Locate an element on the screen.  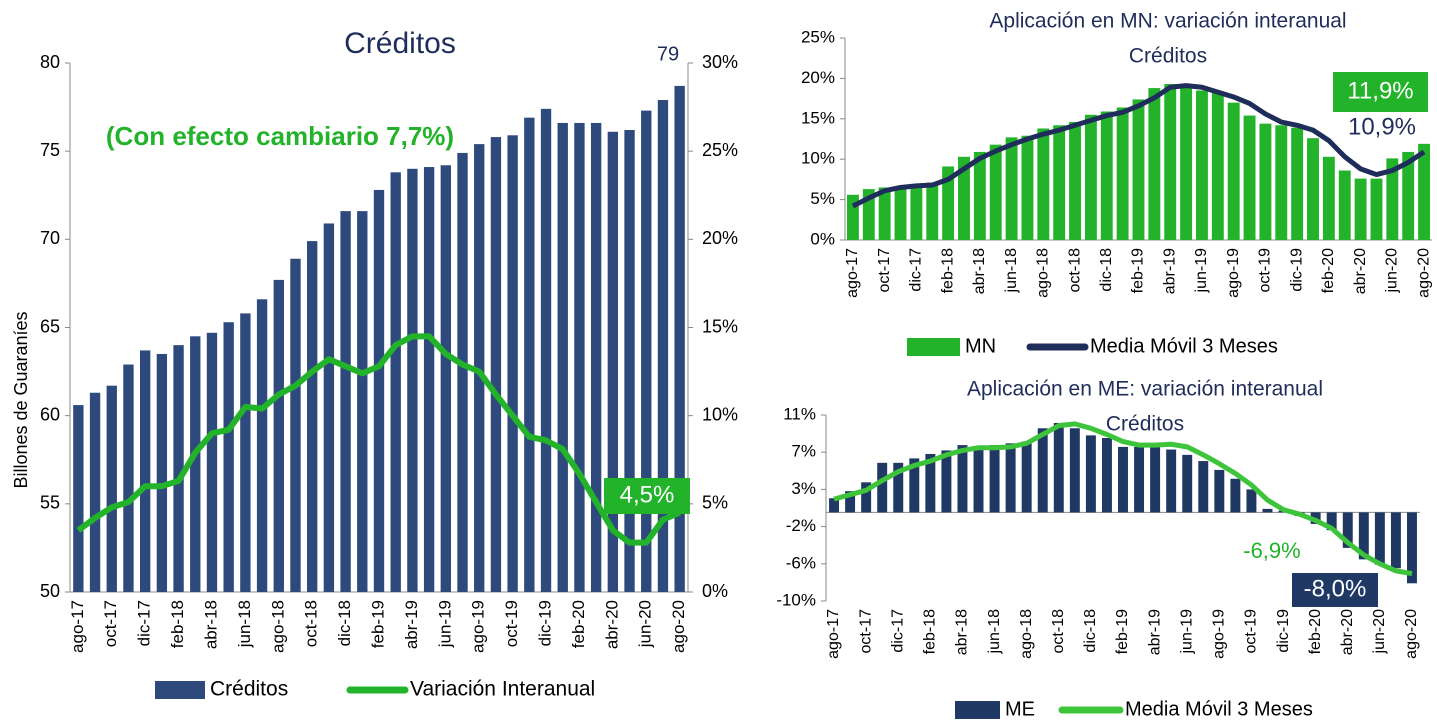
x-tick-label: oct-18 is located at coordinates (311, 623).